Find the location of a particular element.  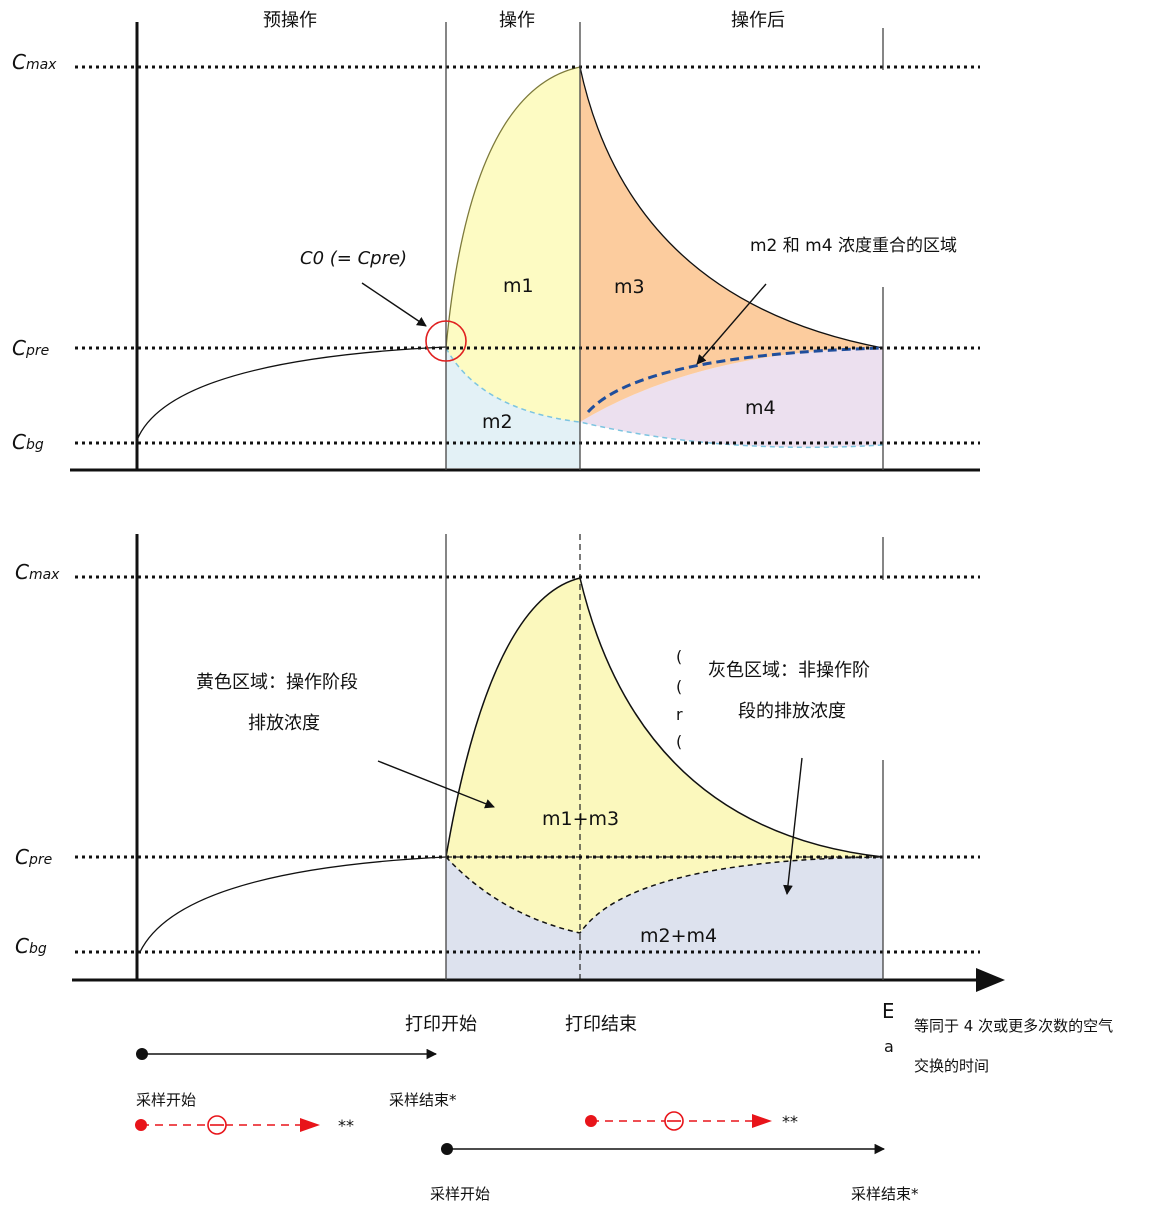

gray-note-box is located at coordinates (797, 703).